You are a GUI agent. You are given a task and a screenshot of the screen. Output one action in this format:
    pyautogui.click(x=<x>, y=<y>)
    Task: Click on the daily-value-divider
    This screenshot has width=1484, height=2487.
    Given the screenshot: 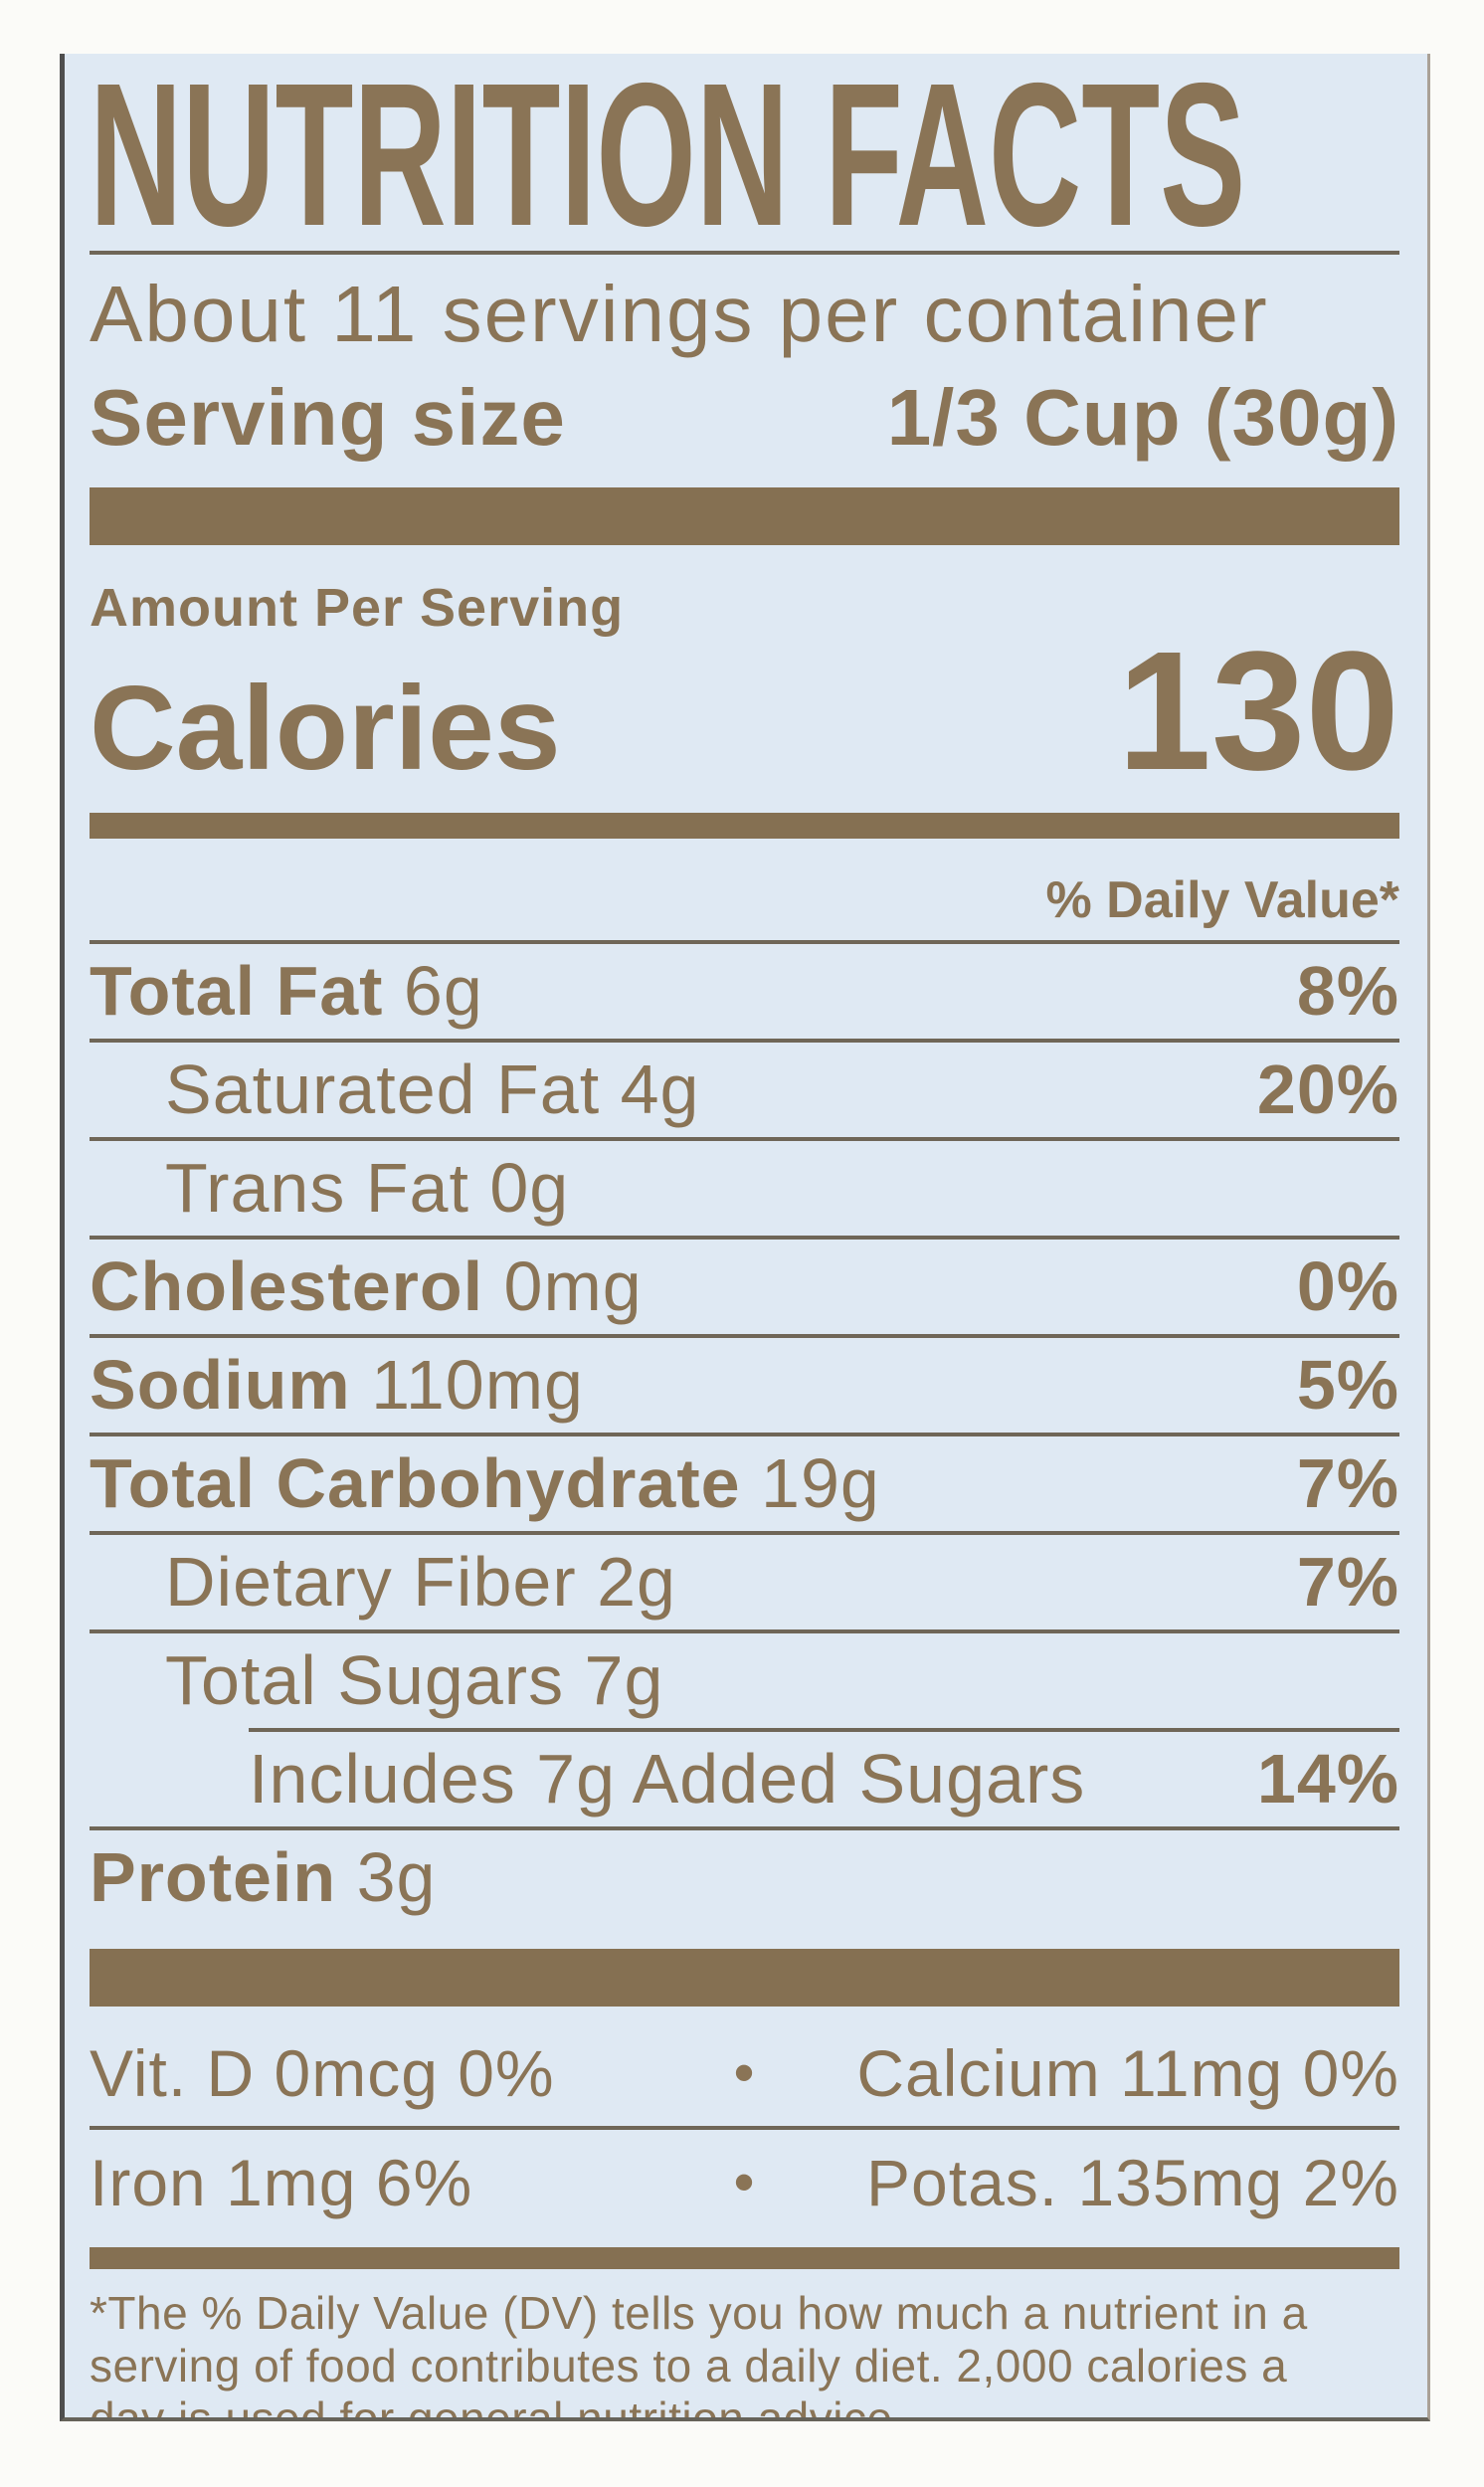 What is the action you would take?
    pyautogui.click(x=745, y=942)
    